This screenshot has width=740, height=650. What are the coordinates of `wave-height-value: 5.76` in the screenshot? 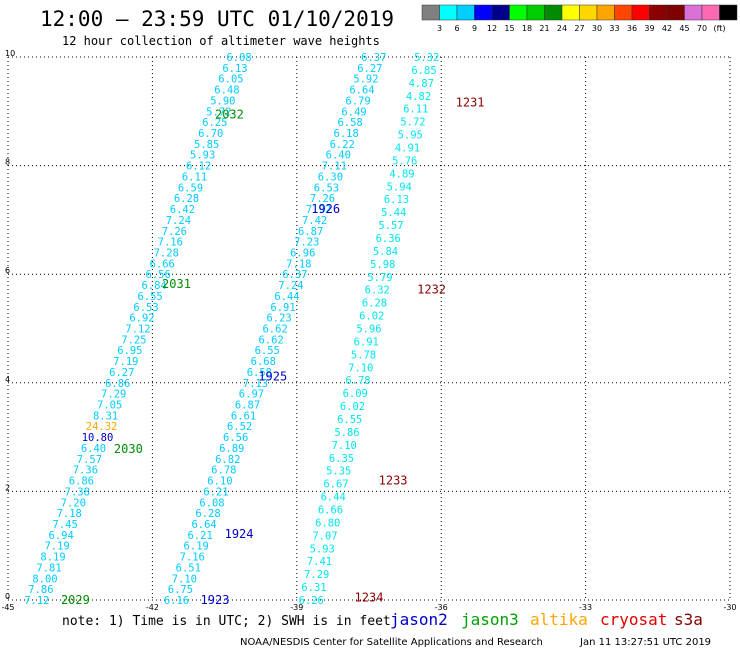 It's located at (404, 161).